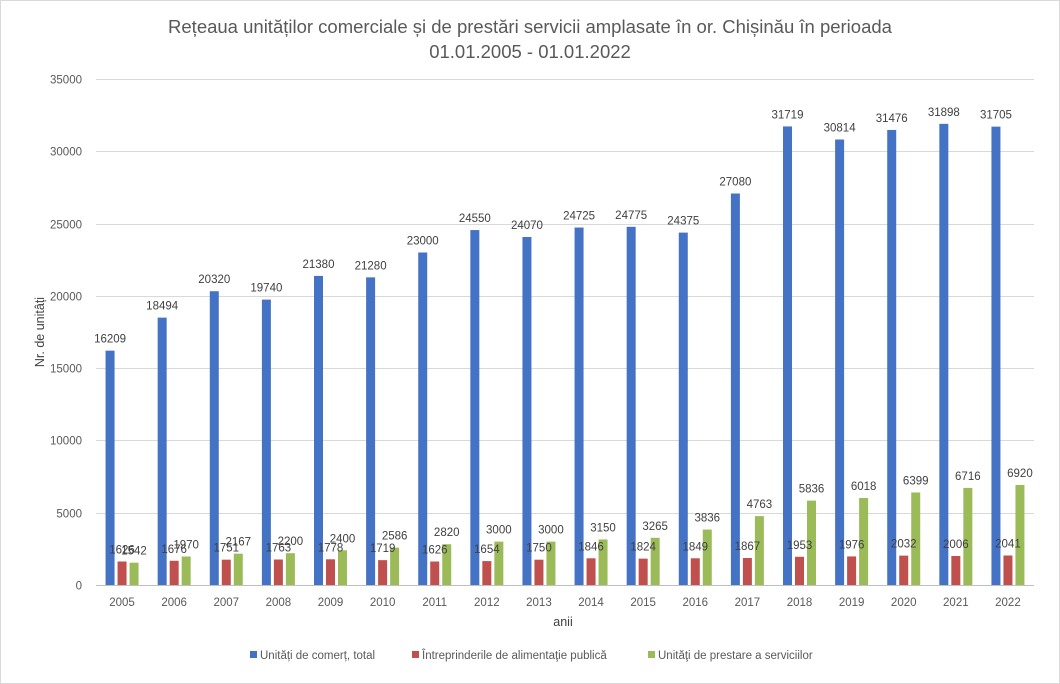 The image size is (1060, 684). I want to click on data-label: 21380, so click(319, 265).